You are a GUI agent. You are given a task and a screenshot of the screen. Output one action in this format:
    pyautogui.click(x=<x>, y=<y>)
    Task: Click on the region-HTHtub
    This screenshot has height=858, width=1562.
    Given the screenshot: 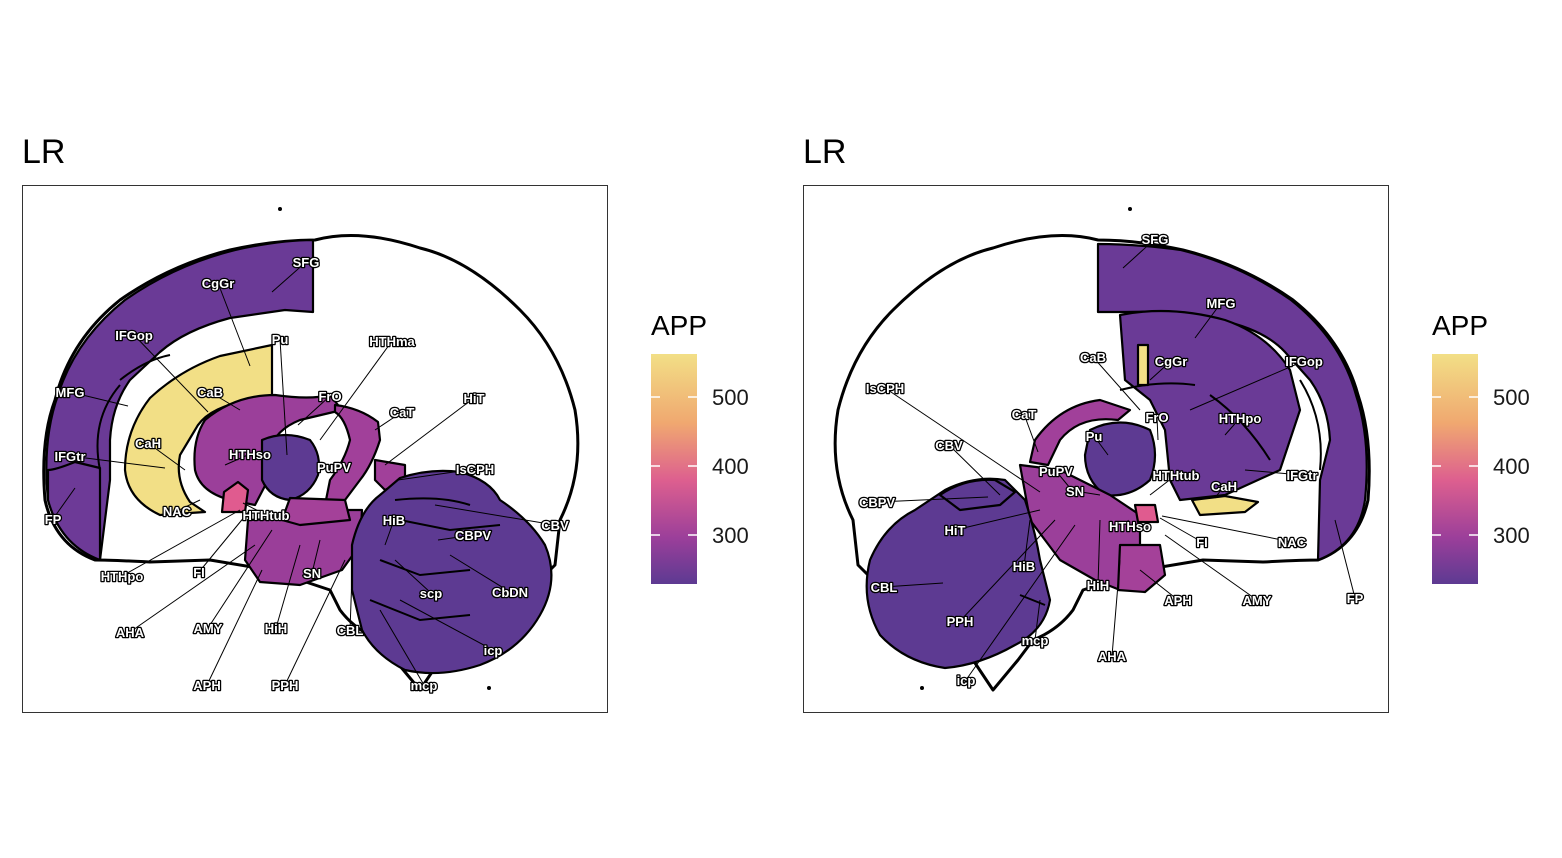 What is the action you would take?
    pyautogui.click(x=235, y=497)
    